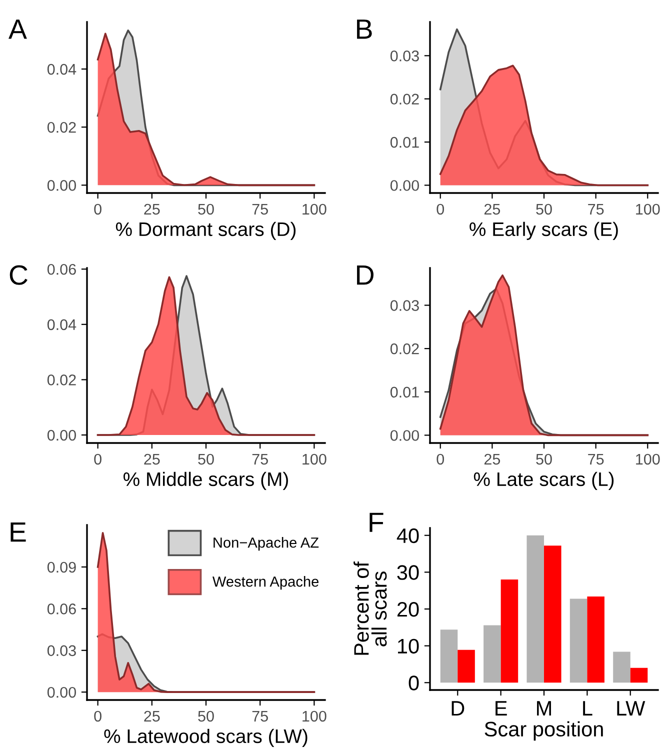  Describe the element at coordinates (265, 583) in the screenshot. I see `legend-label: Western Apache` at that location.